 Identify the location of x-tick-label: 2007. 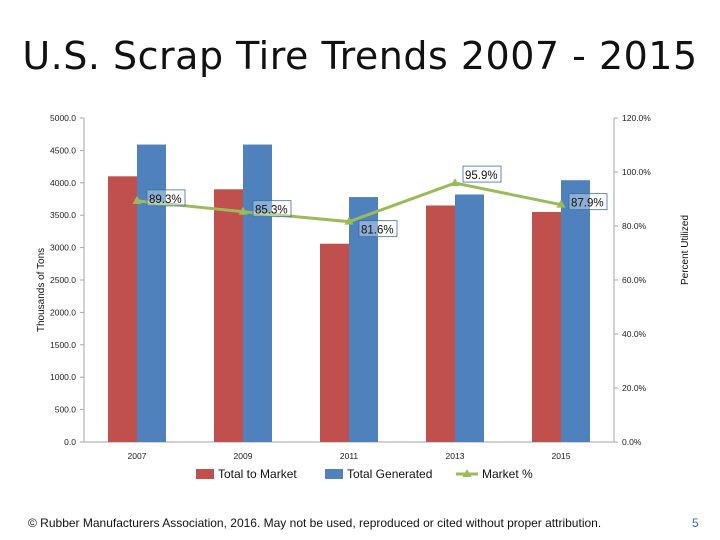
(137, 456).